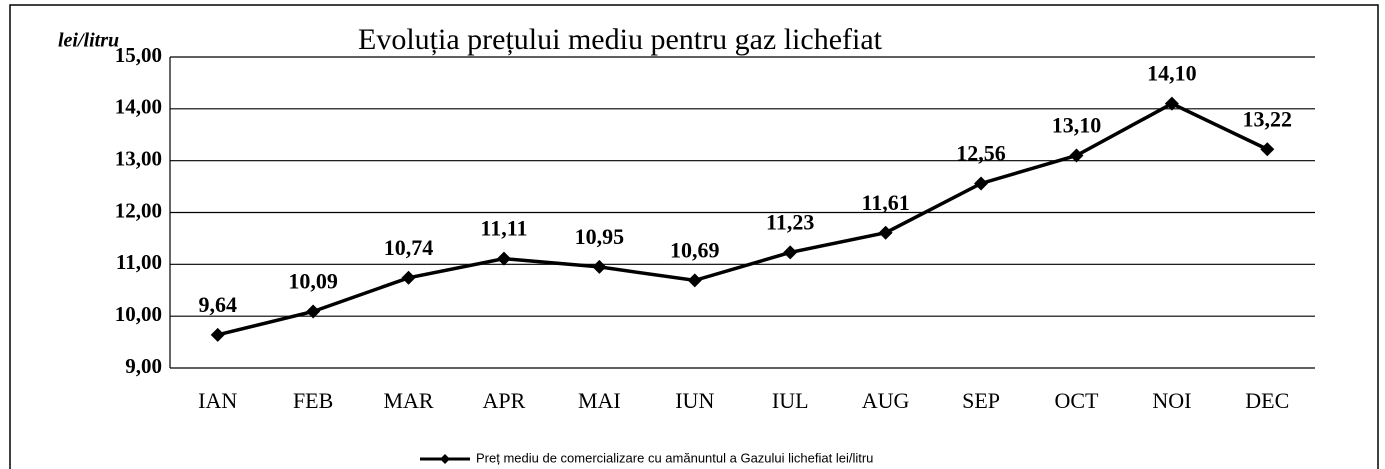 The height and width of the screenshot is (469, 1385). Describe the element at coordinates (1172, 73) in the screenshot. I see `data-label: 14,10` at that location.